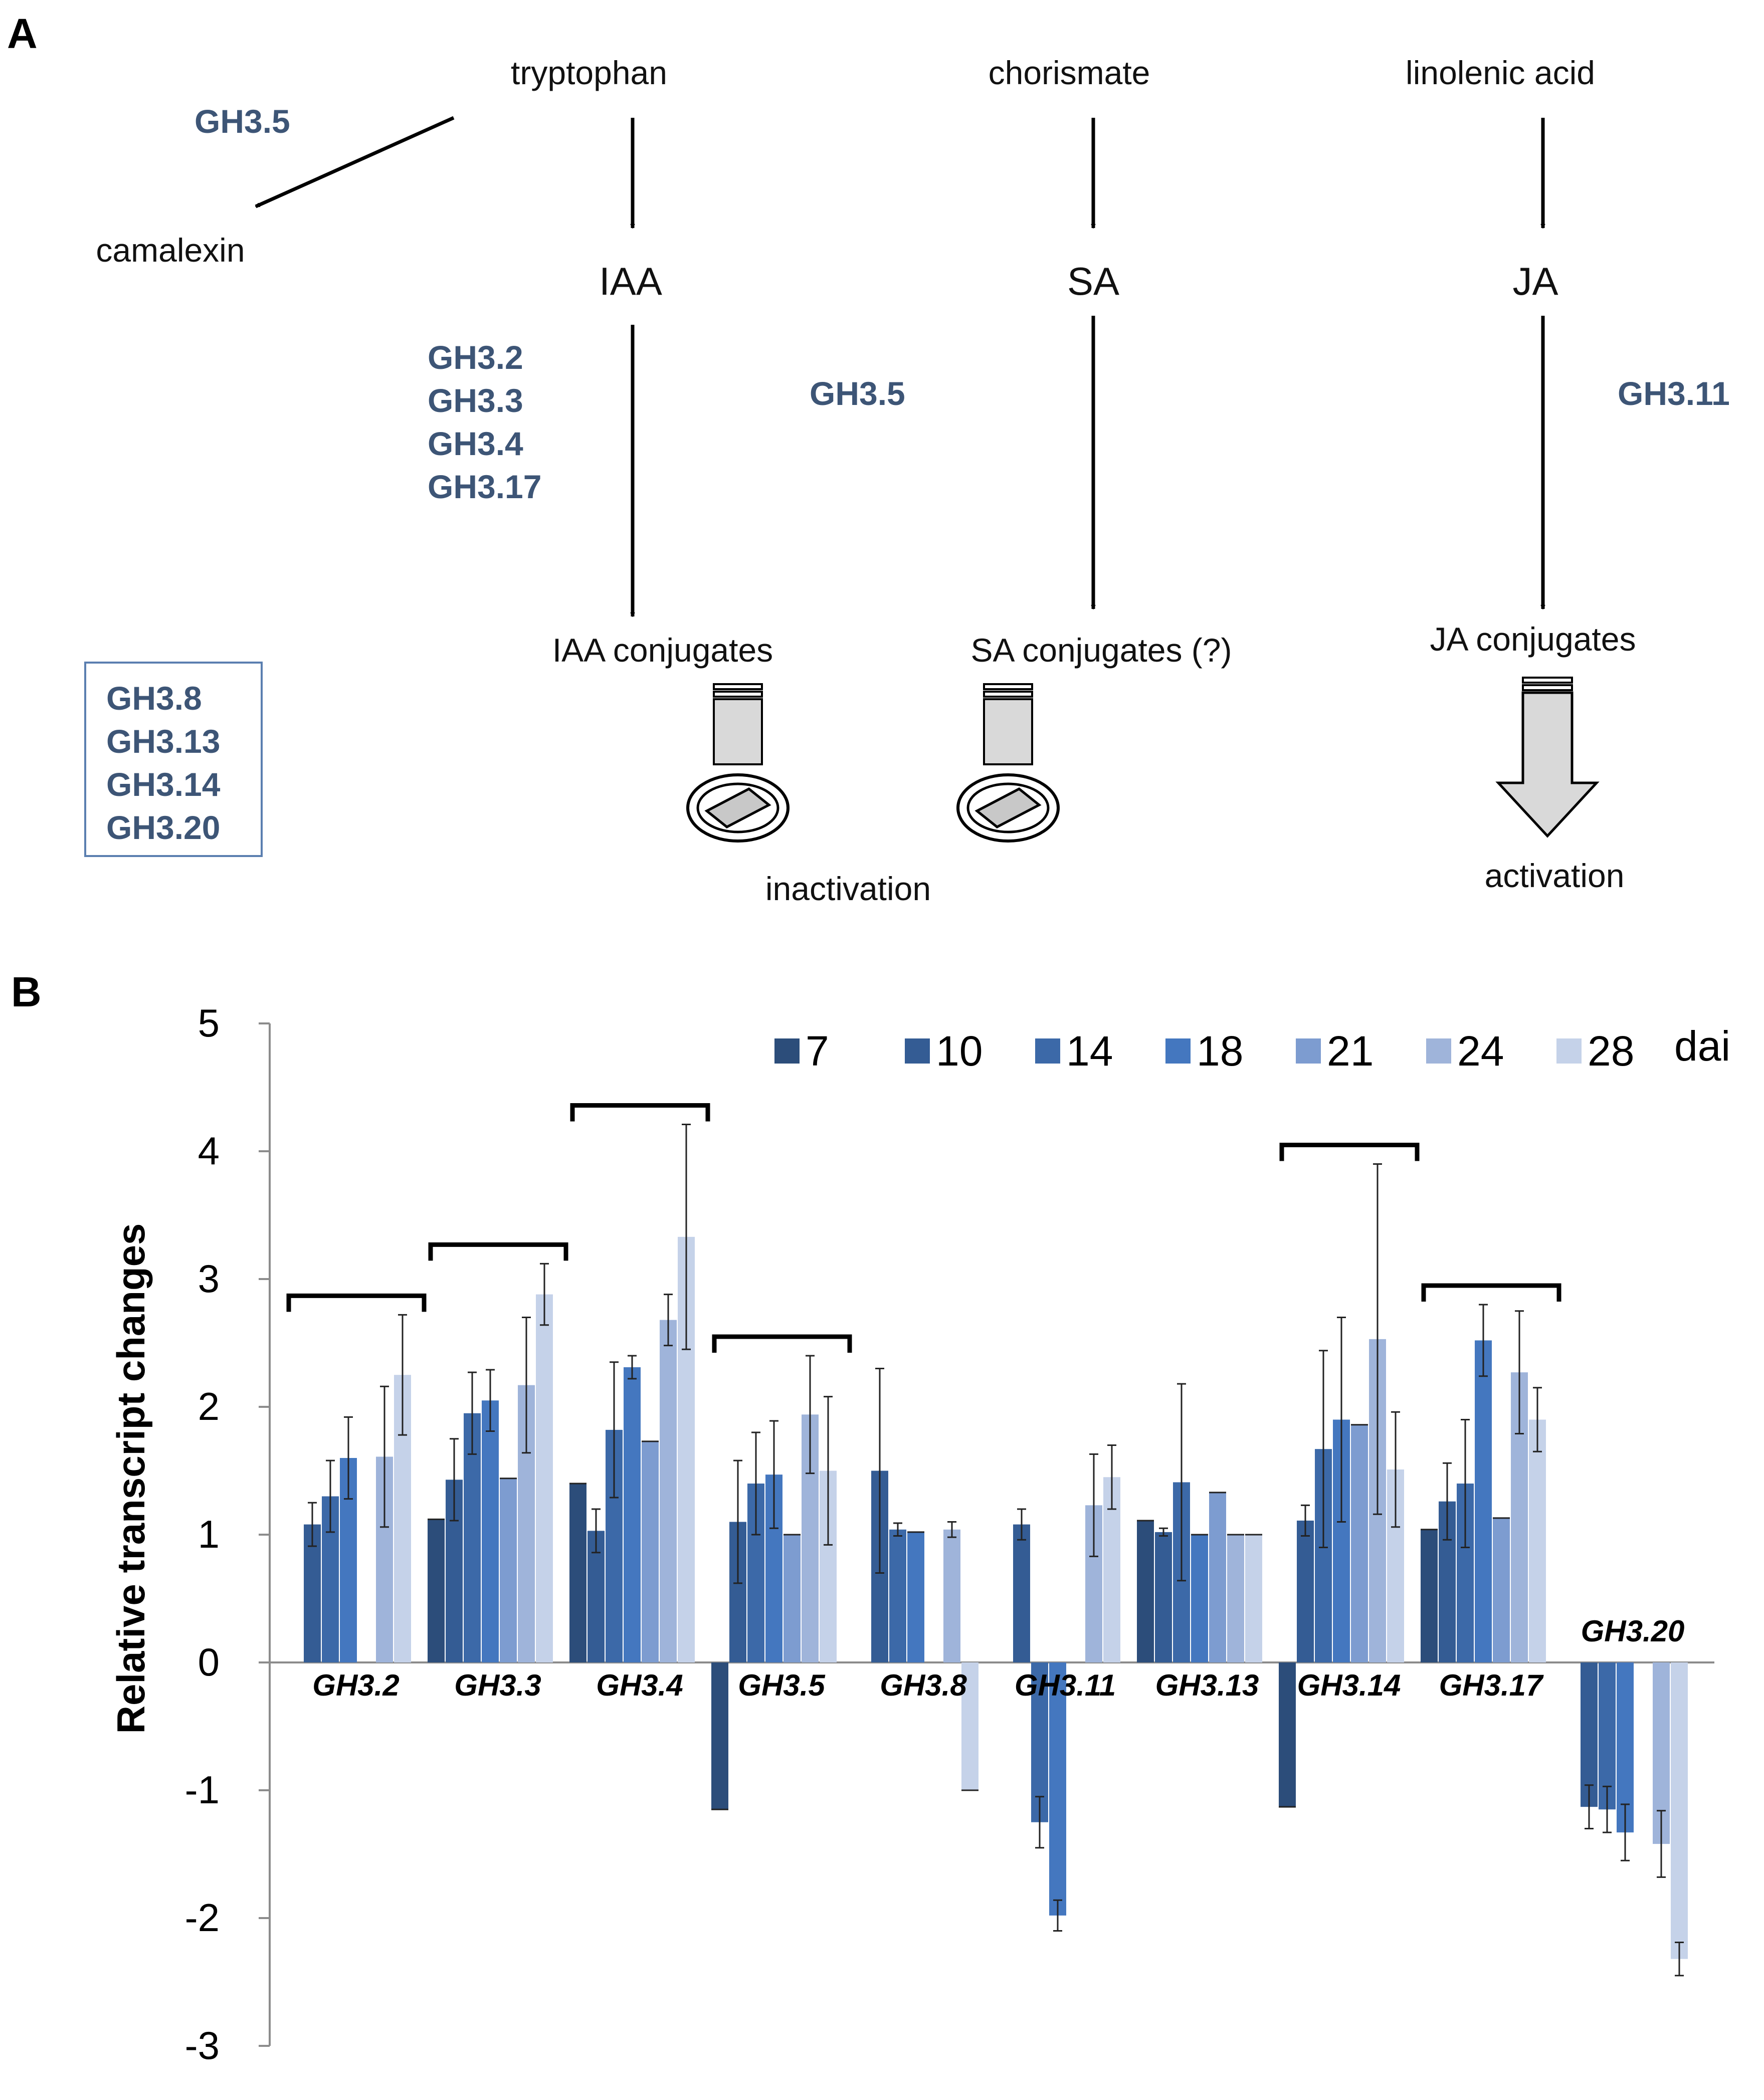 This screenshot has height=2100, width=1764. I want to click on boxed-gene-label-4: GH3.20, so click(163, 827).